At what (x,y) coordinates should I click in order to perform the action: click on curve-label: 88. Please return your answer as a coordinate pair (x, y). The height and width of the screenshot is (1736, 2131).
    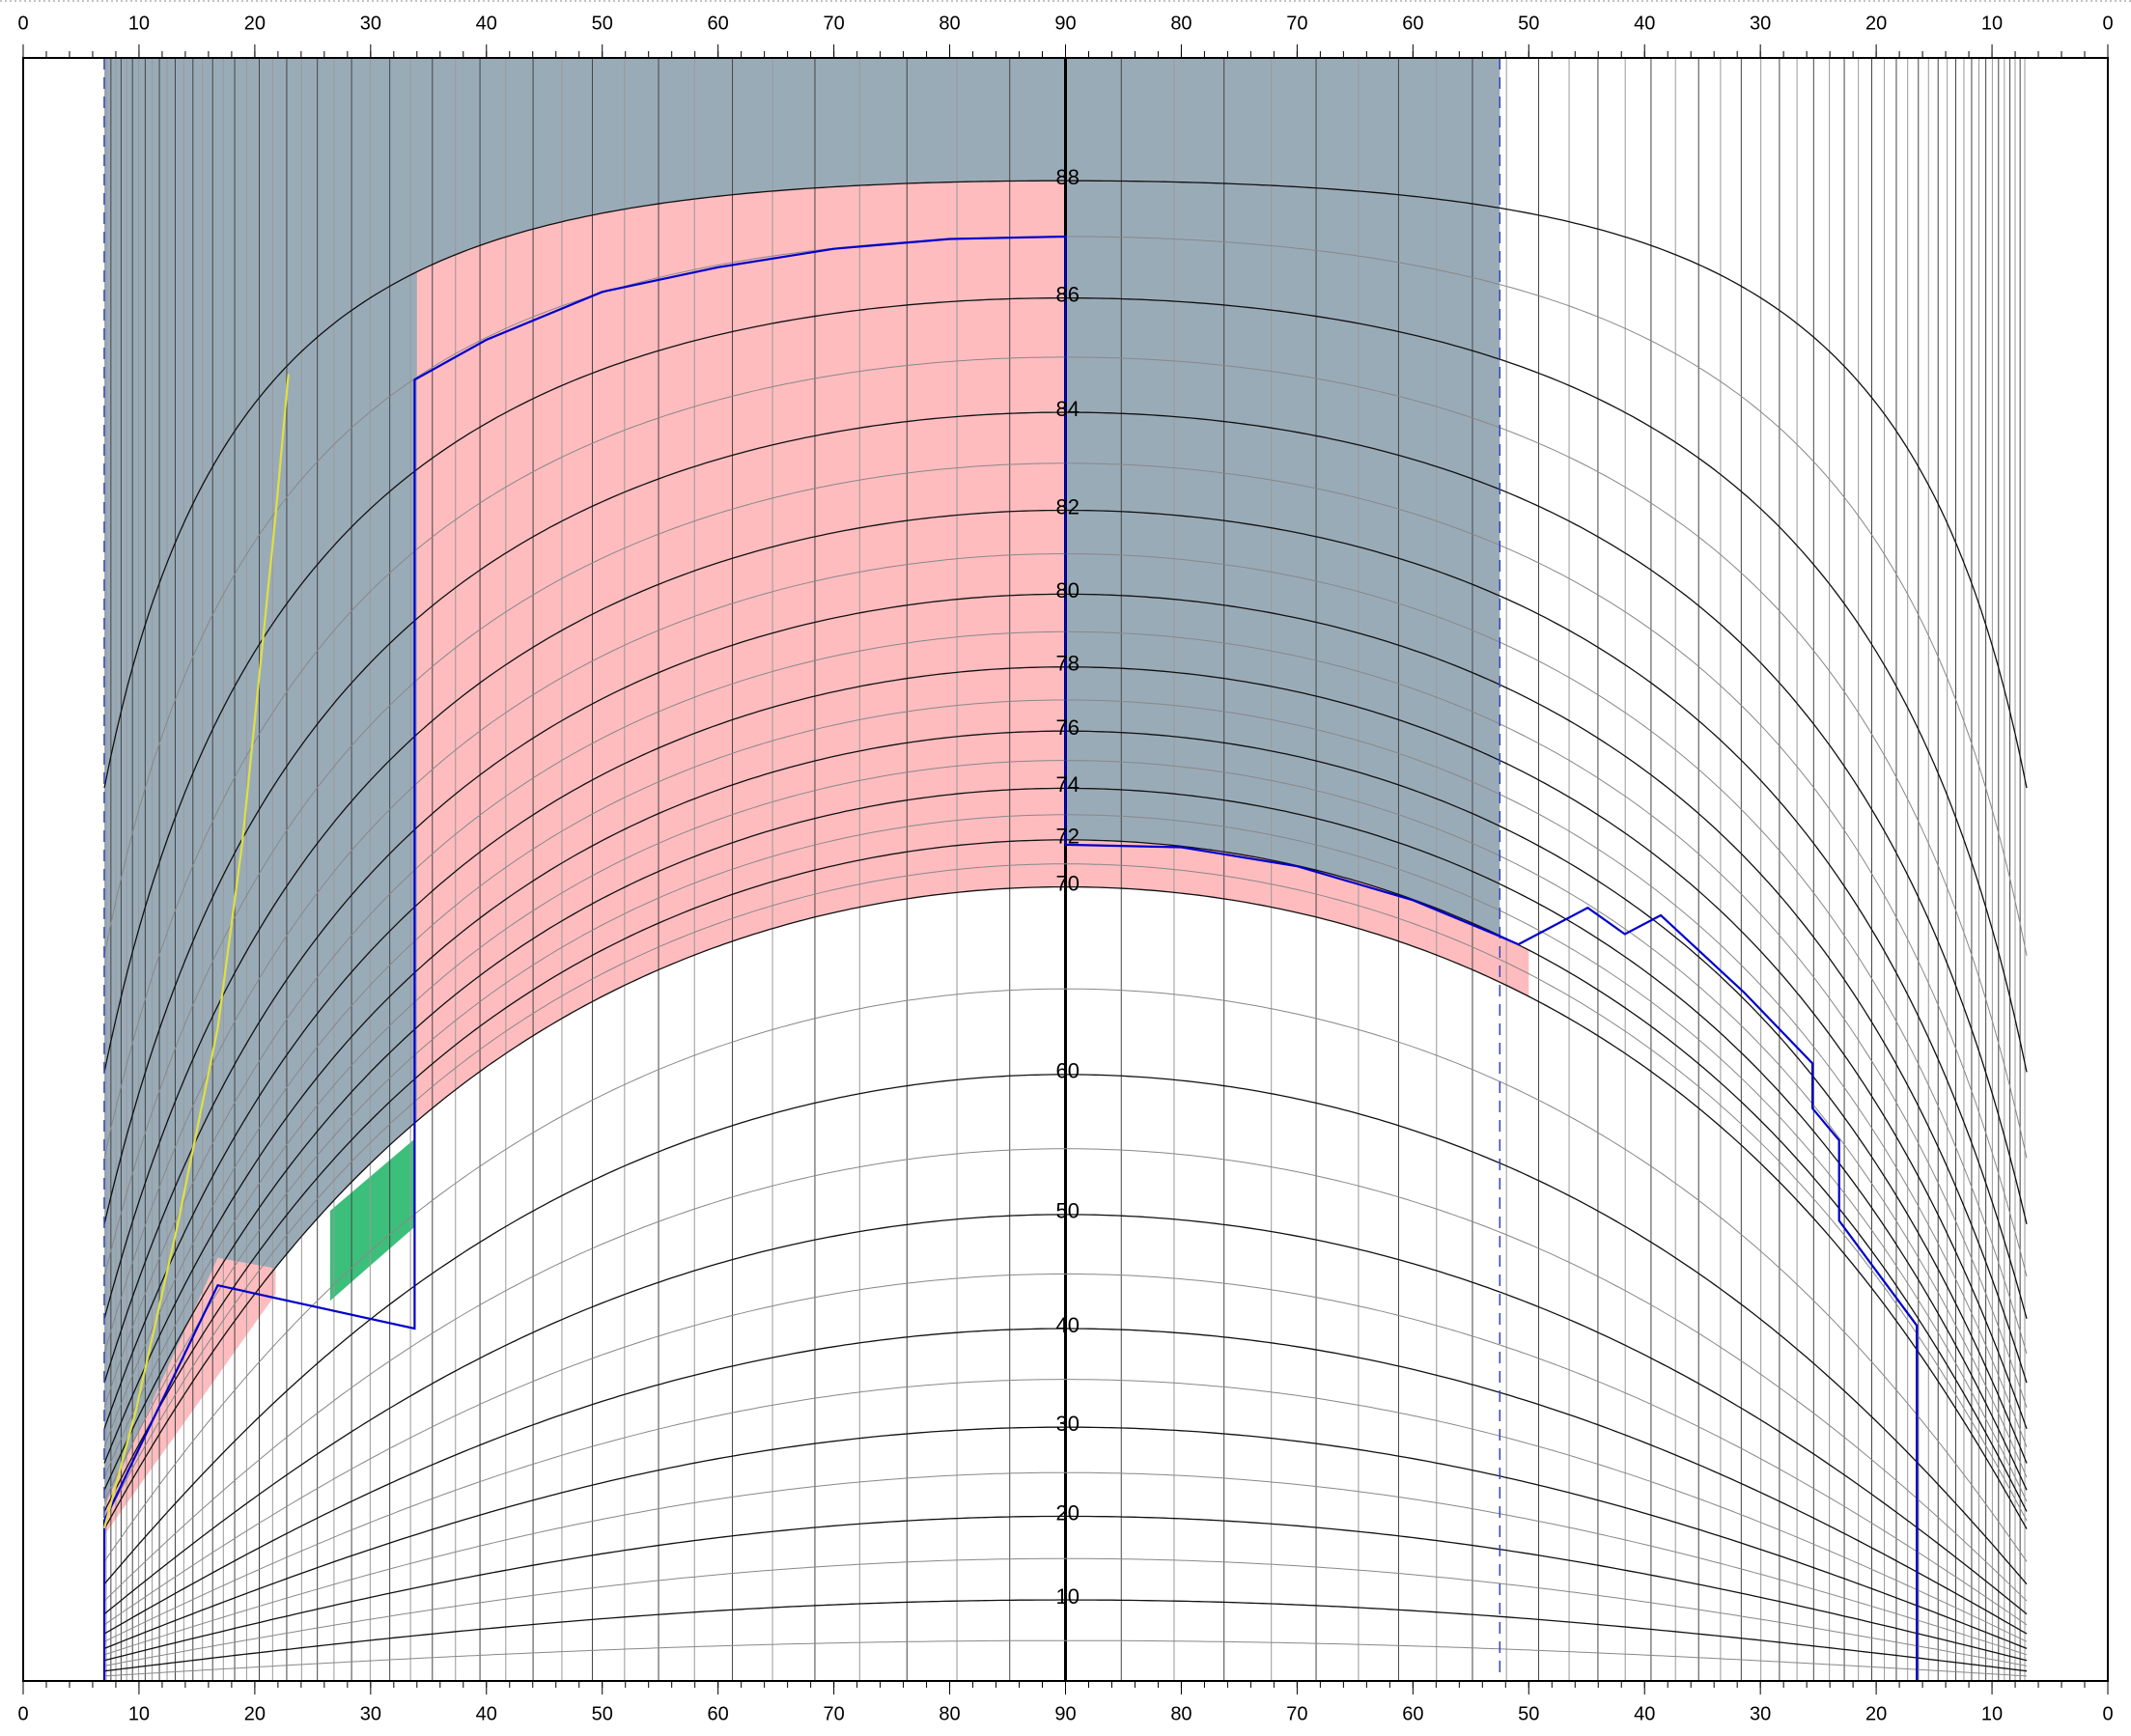
    Looking at the image, I should click on (1068, 177).